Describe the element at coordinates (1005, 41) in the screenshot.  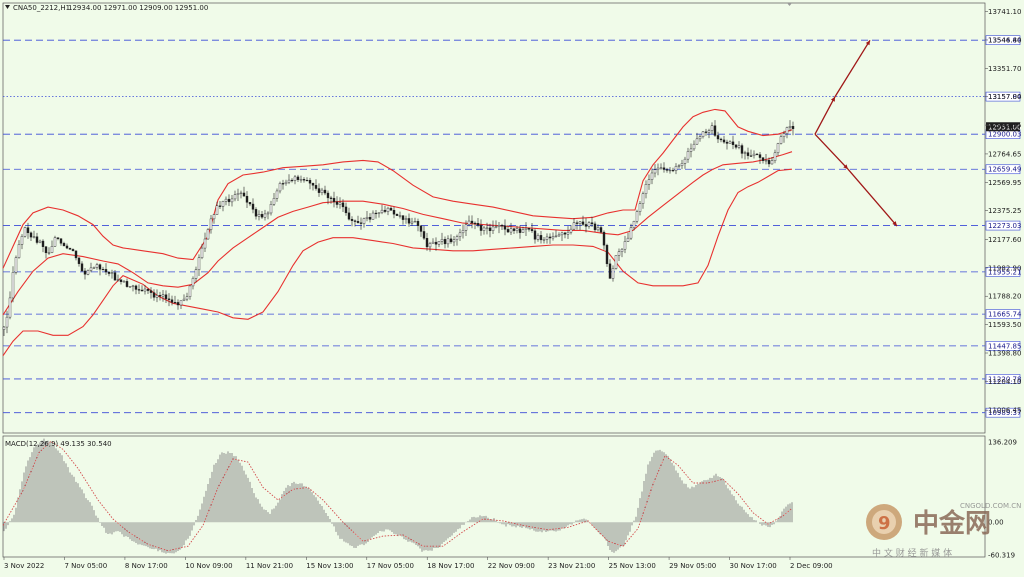
I see `level-label: 13544.84` at that location.